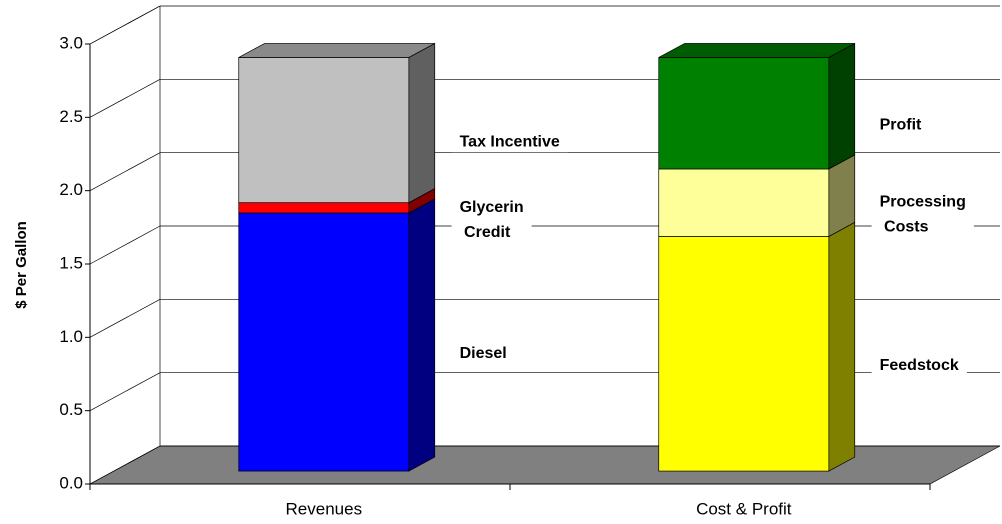 This screenshot has width=1002, height=524. Describe the element at coordinates (904, 227) in the screenshot. I see `label-line: Costs` at that location.